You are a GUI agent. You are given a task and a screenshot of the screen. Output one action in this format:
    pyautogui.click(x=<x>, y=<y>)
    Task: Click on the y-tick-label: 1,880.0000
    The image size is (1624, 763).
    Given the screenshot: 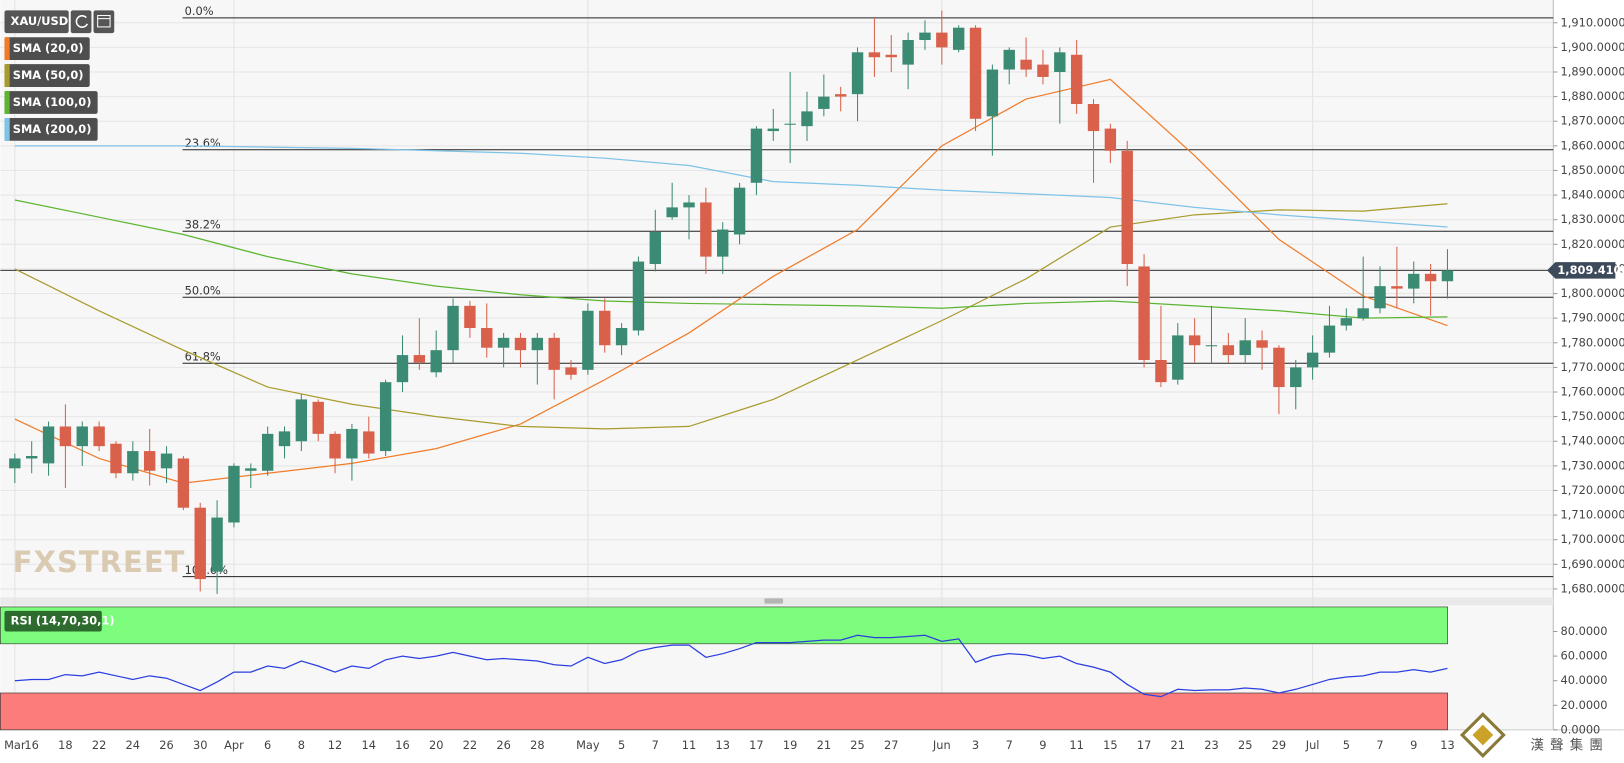 What is the action you would take?
    pyautogui.click(x=1592, y=96)
    